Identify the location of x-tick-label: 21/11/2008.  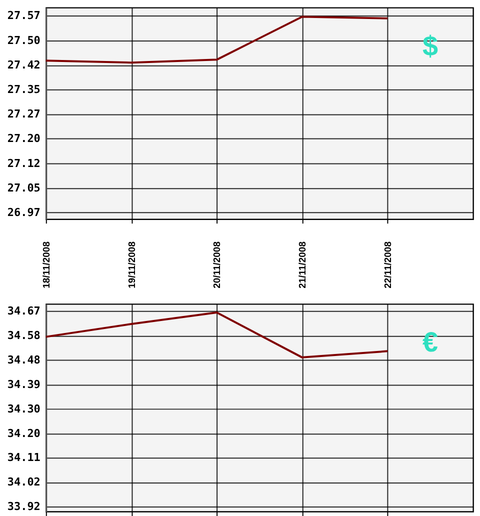
(303, 265).